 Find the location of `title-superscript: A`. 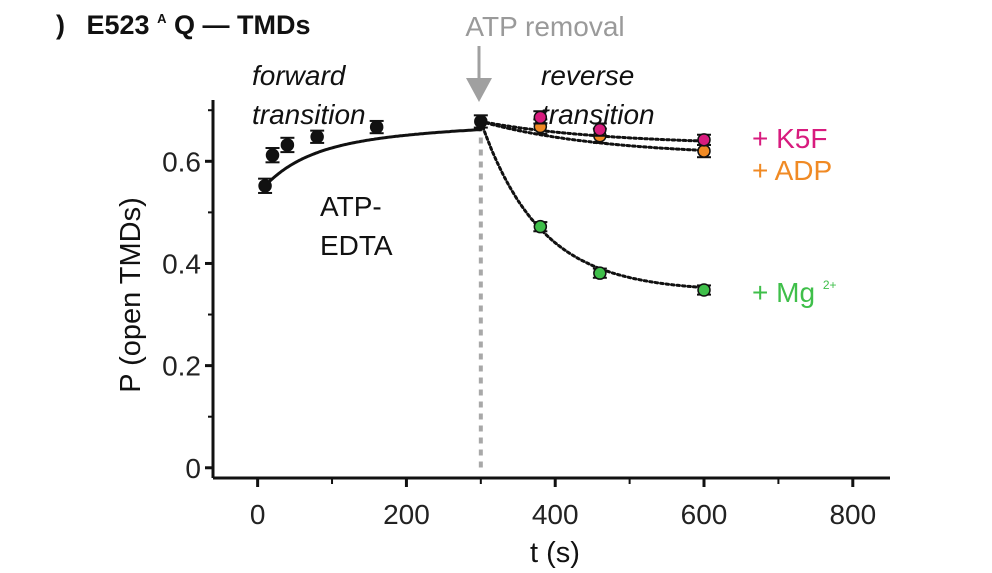

title-superscript: A is located at coordinates (162, 18).